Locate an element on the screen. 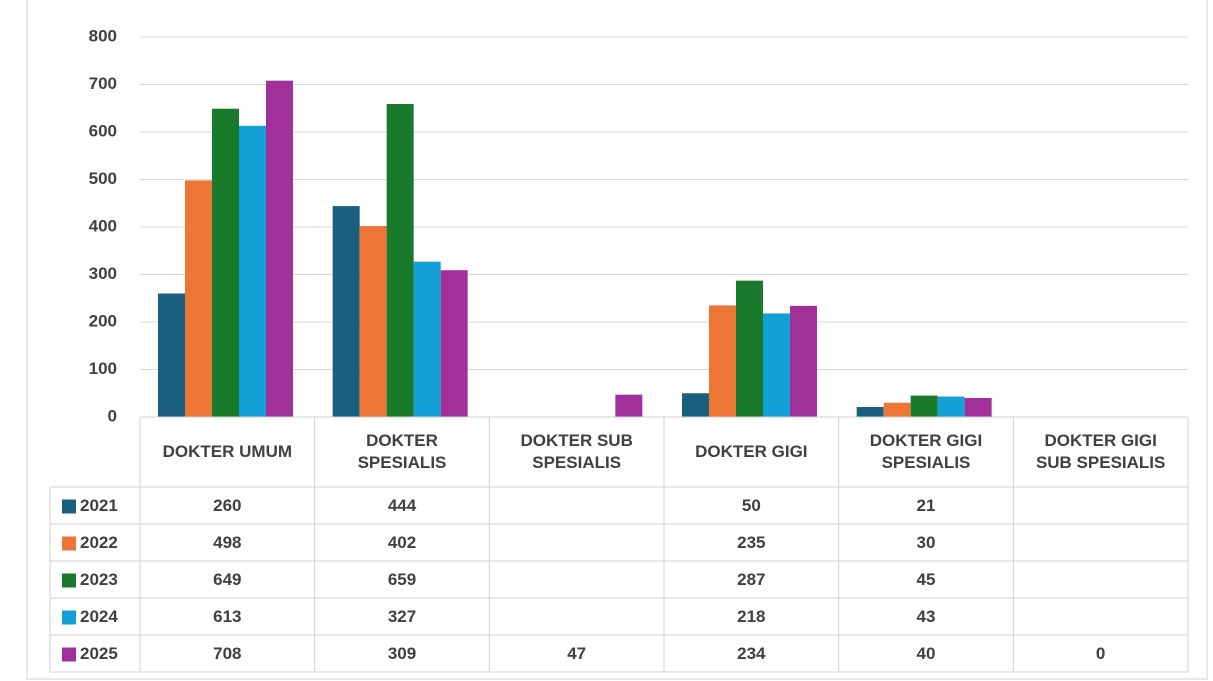  table-value: 47 is located at coordinates (576, 653).